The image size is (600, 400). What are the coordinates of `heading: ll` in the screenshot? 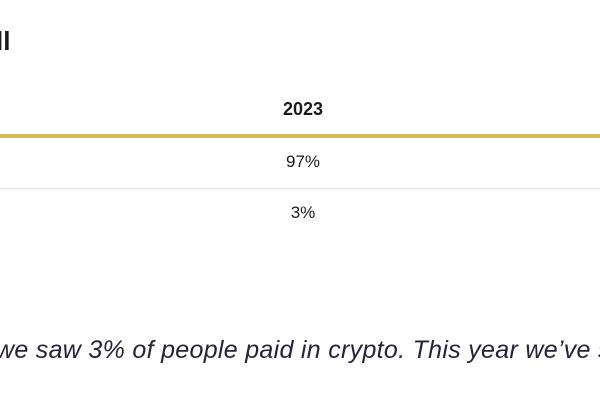 It's located at (5, 41).